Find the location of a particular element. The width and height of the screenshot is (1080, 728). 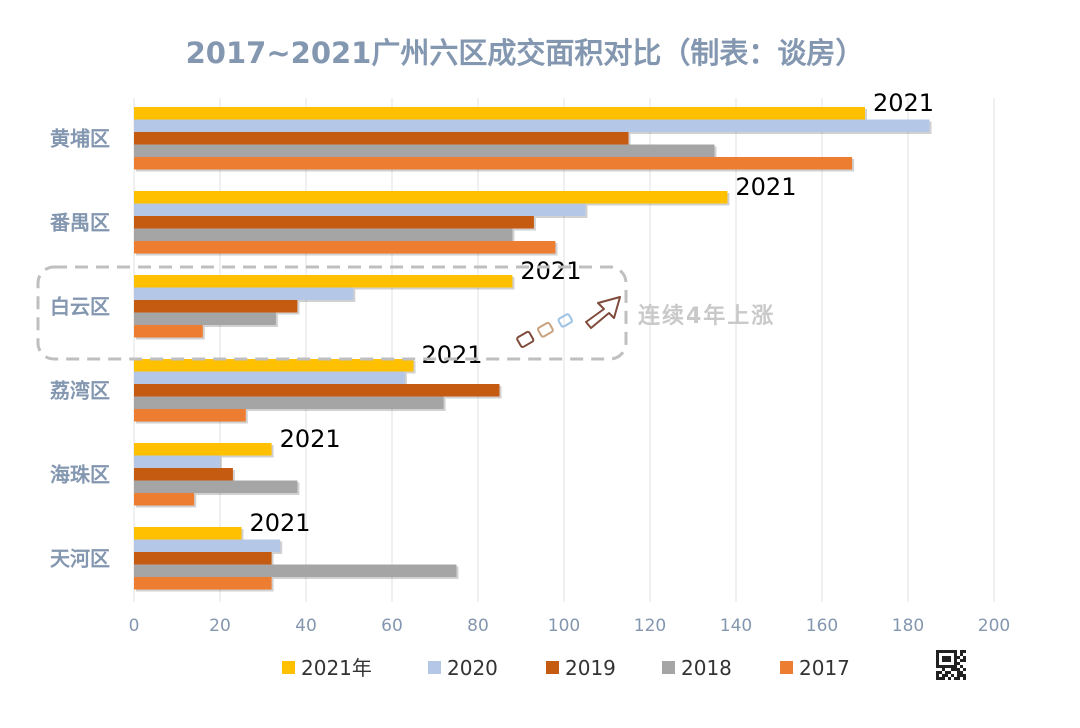

x-tick-label: 80 is located at coordinates (478, 626).